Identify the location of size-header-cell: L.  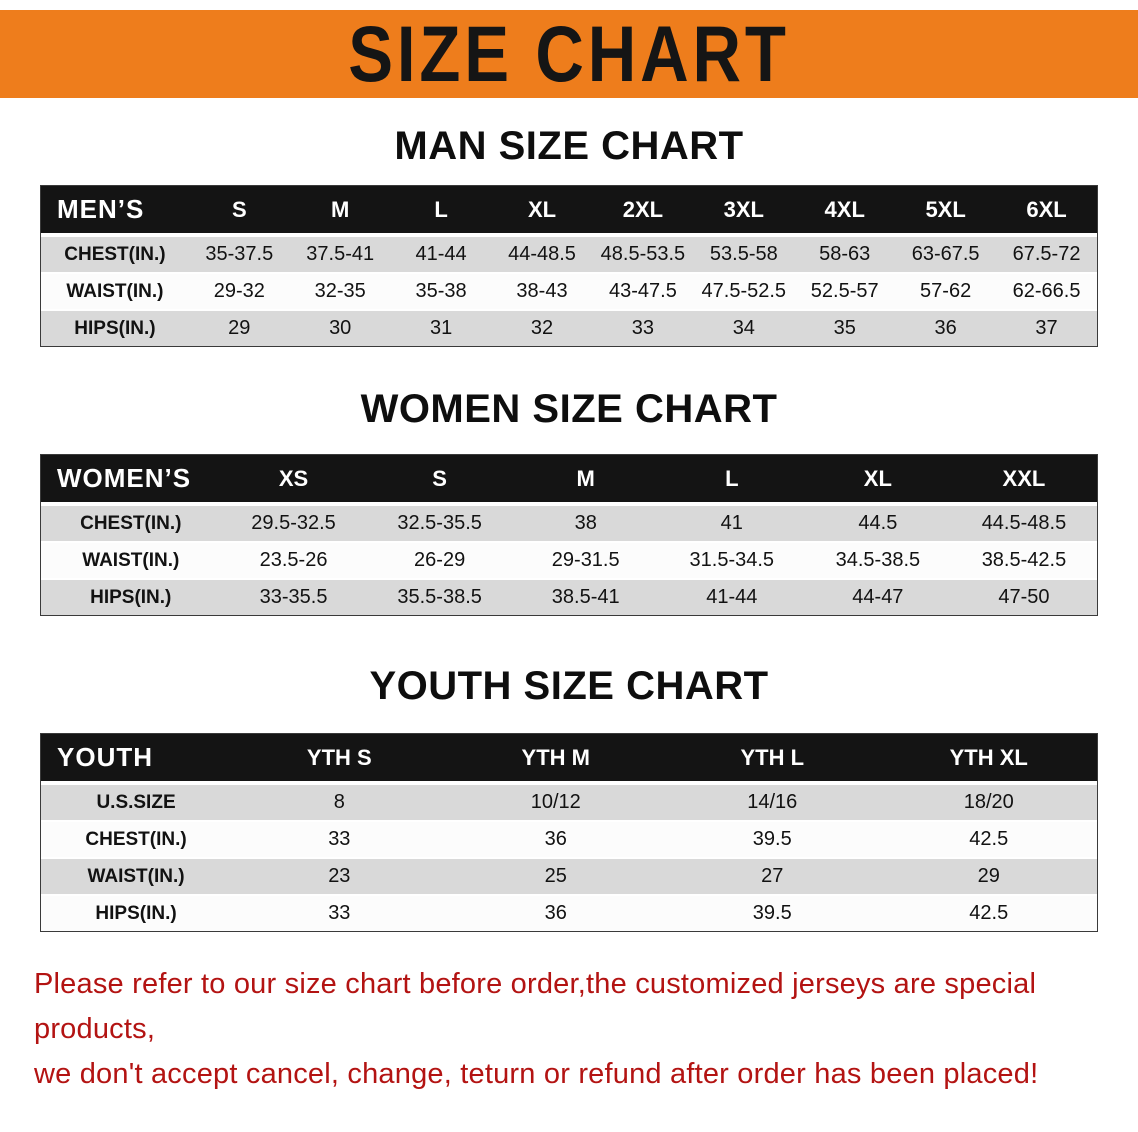
(441, 210).